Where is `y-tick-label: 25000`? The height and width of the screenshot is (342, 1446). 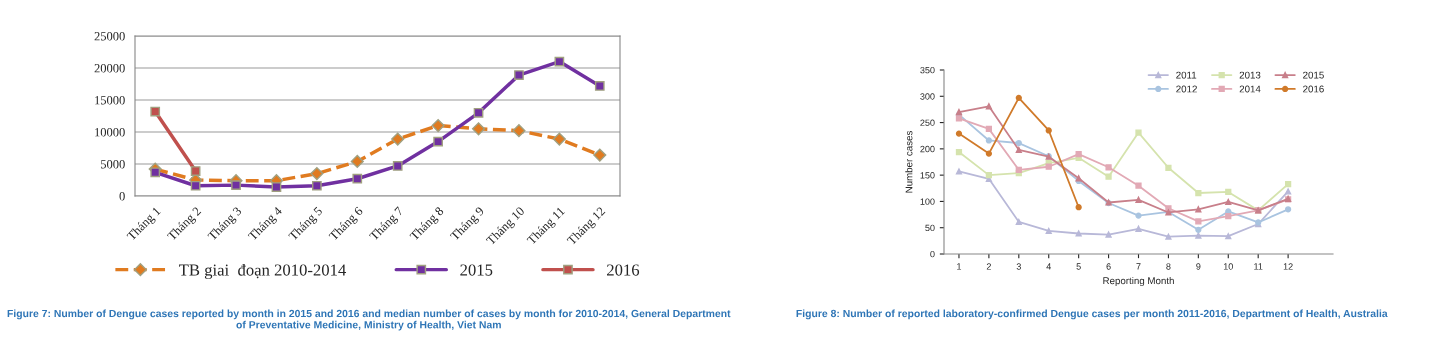 y-tick-label: 25000 is located at coordinates (109, 36).